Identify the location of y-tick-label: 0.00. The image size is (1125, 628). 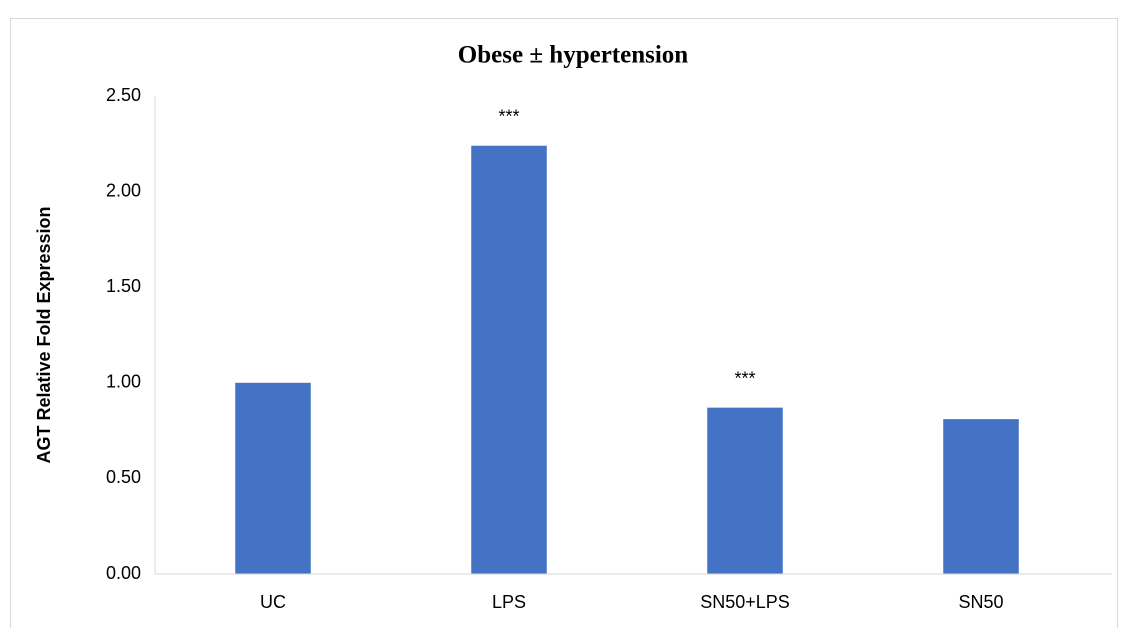
(123, 573).